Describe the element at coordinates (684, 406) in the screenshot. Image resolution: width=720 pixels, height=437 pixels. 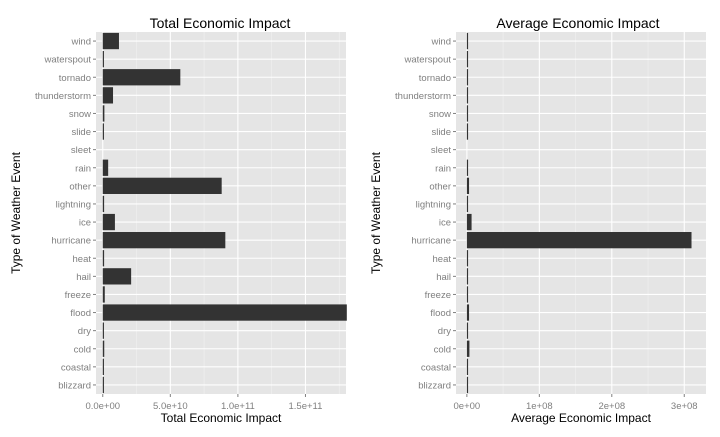
I see `x-tick-label: 3e+08` at that location.